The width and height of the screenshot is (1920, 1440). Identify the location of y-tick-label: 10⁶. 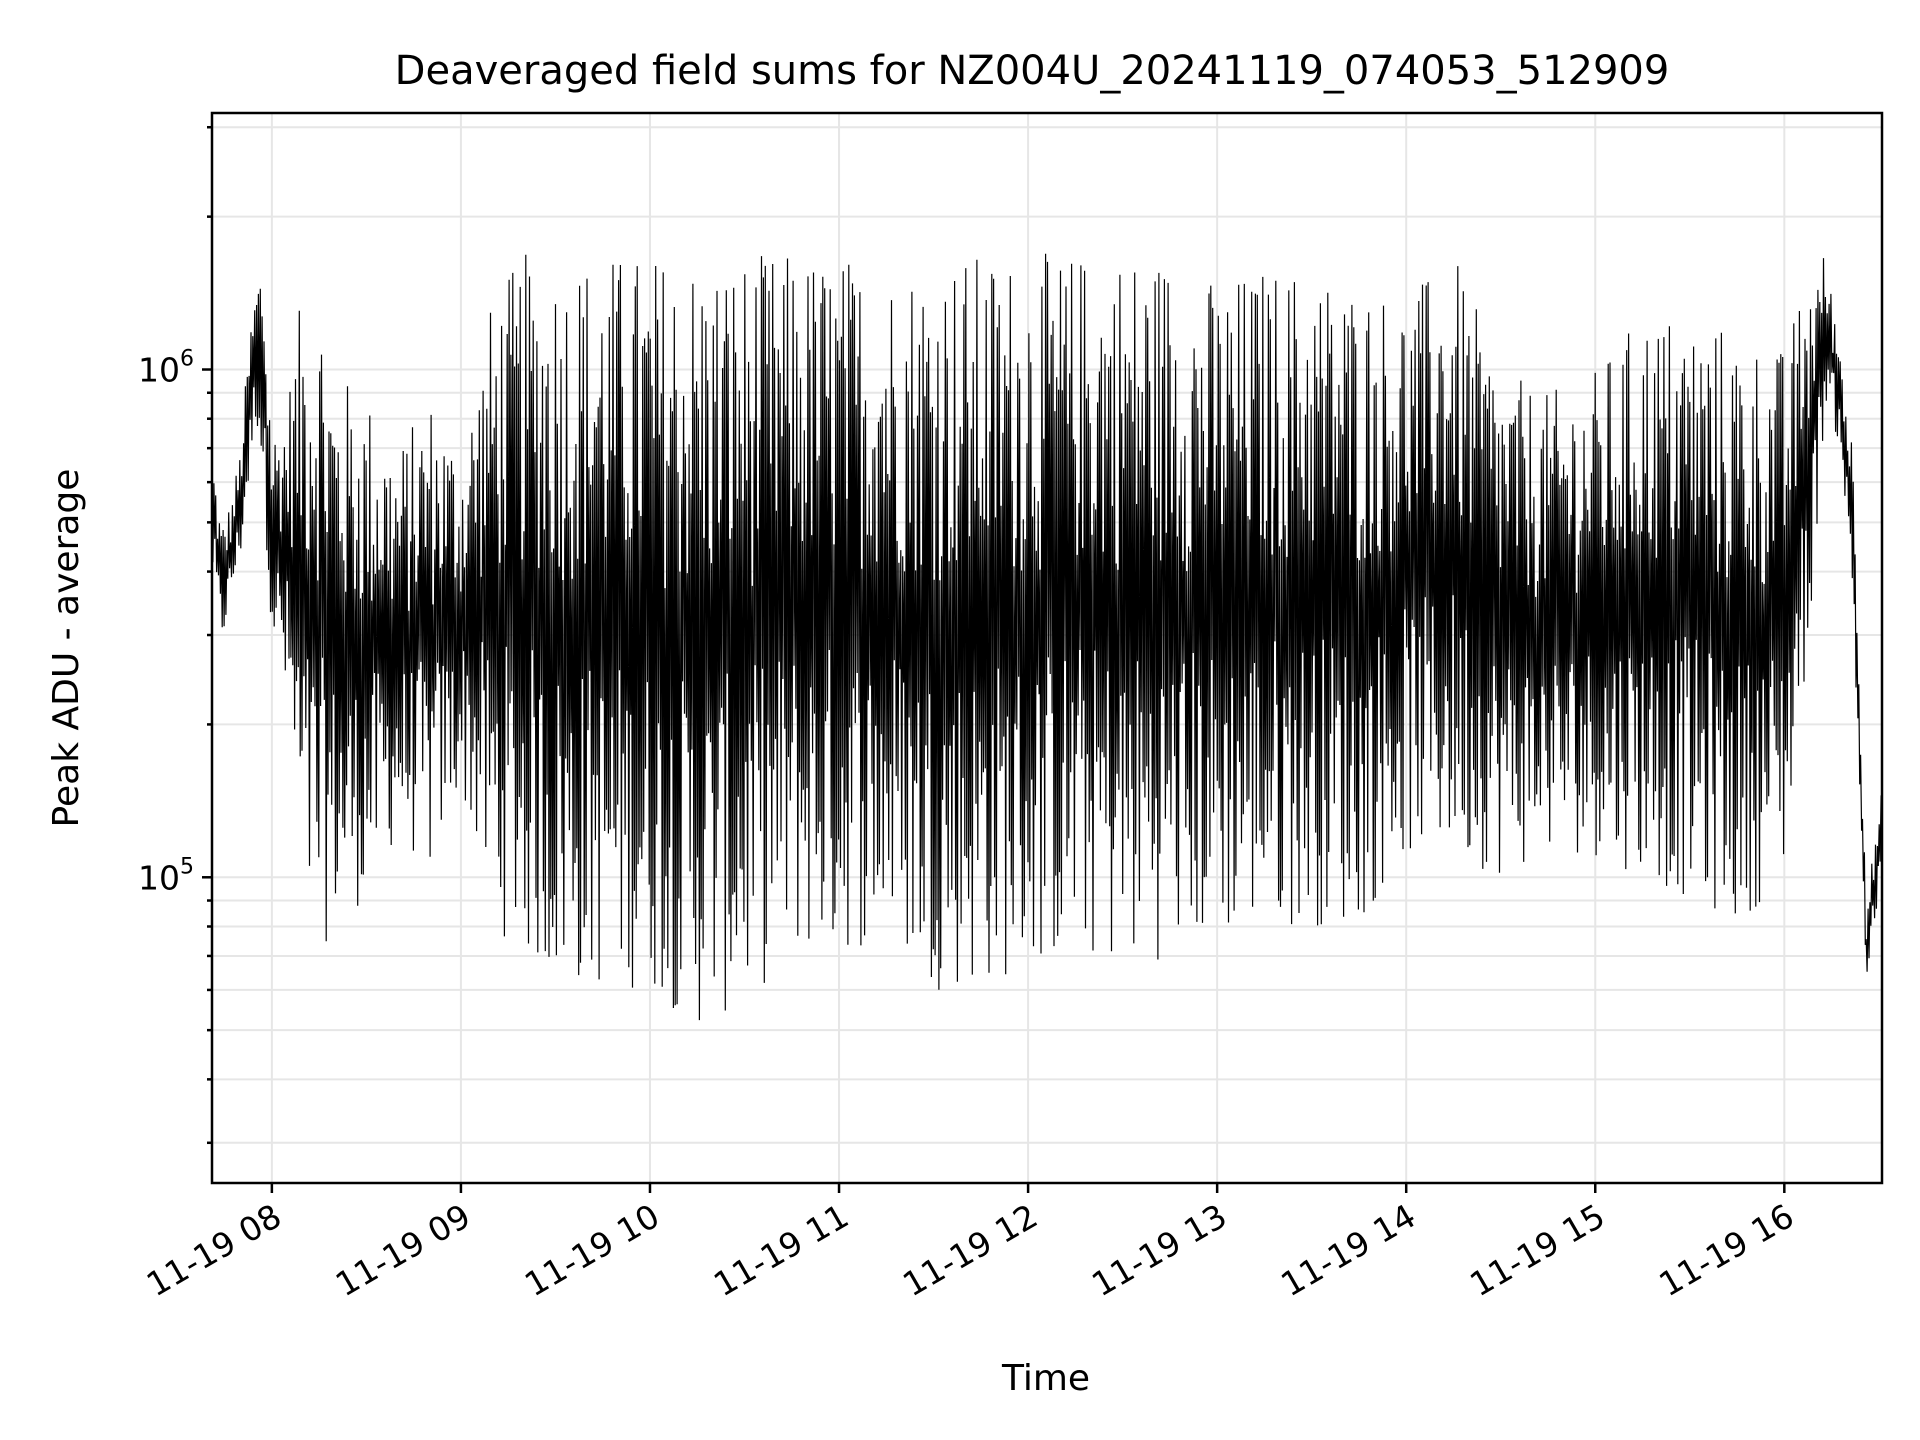
(166, 368).